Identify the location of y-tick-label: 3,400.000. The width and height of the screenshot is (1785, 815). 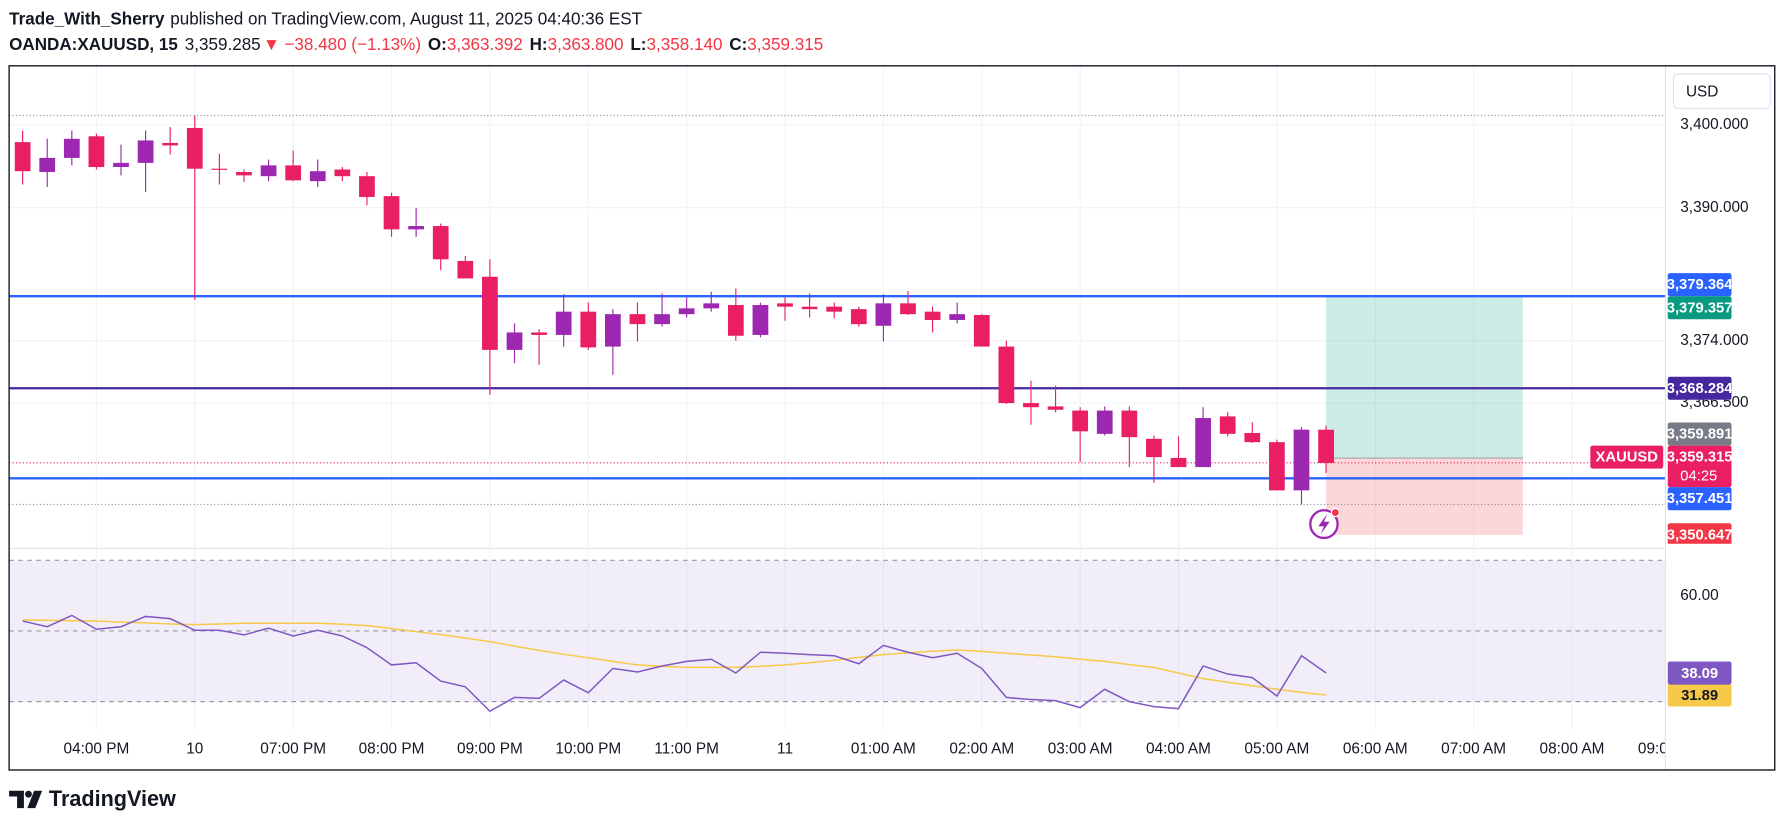
(1714, 124).